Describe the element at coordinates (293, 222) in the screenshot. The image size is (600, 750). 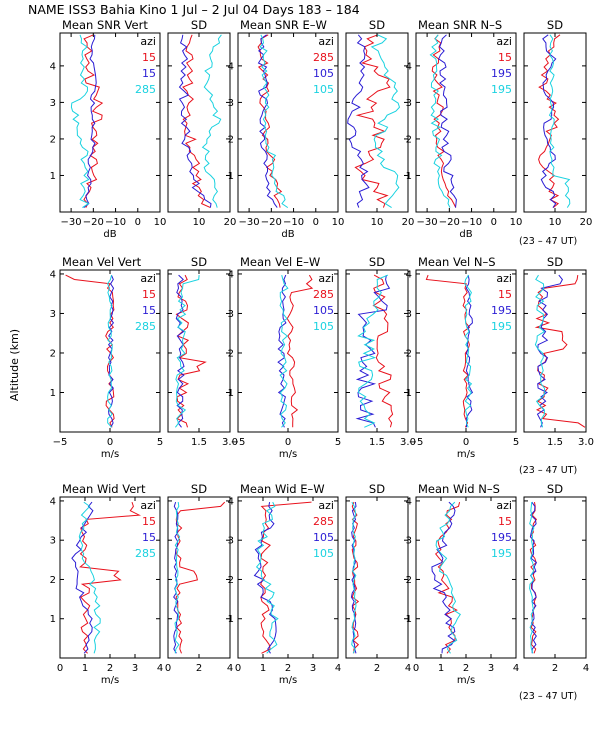
I see `x-tick-label: −10` at that location.